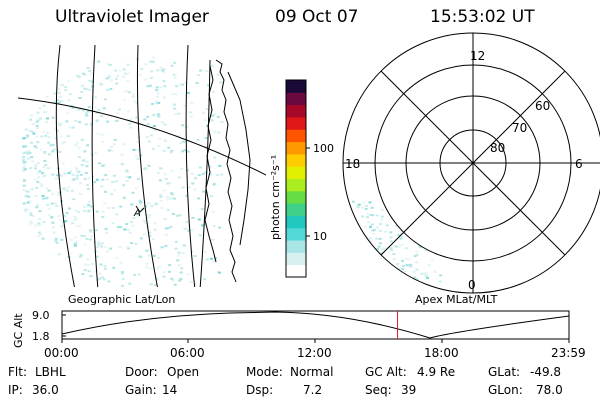 The width and height of the screenshot is (600, 400). Describe the element at coordinates (41, 336) in the screenshot. I see `orbit-y-tick-label: 1.8` at that location.